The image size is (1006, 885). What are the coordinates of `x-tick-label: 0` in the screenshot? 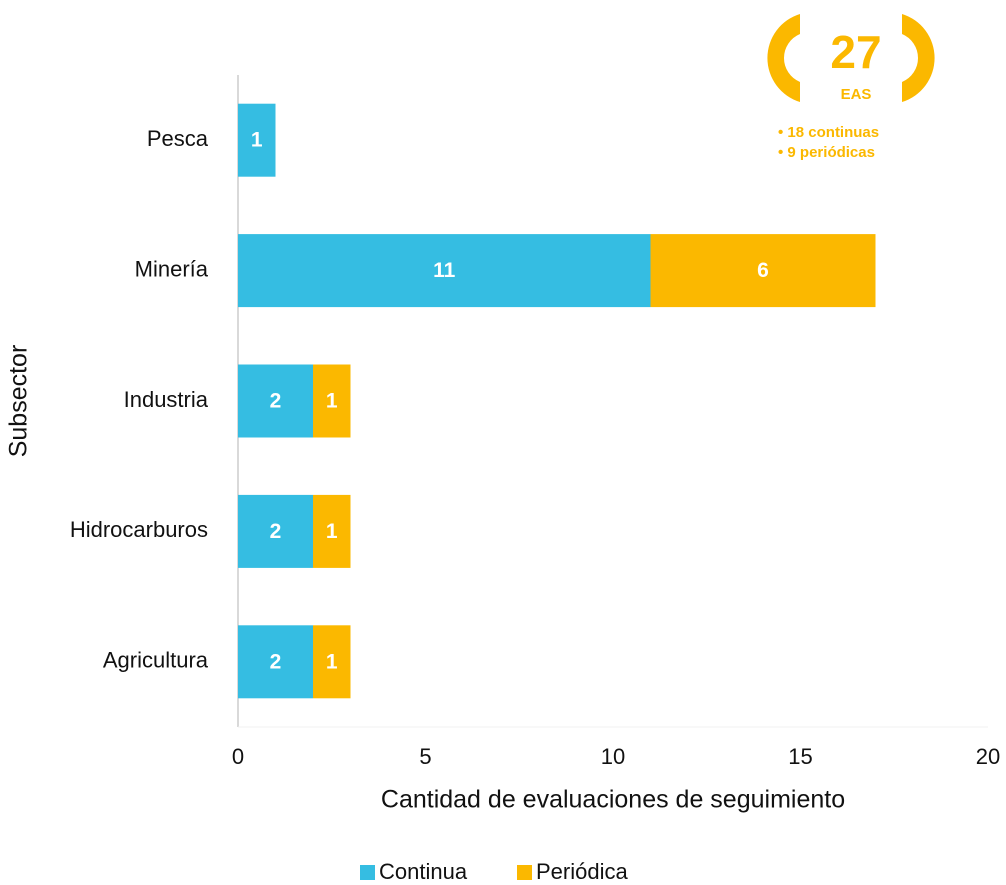 It's located at (238, 756).